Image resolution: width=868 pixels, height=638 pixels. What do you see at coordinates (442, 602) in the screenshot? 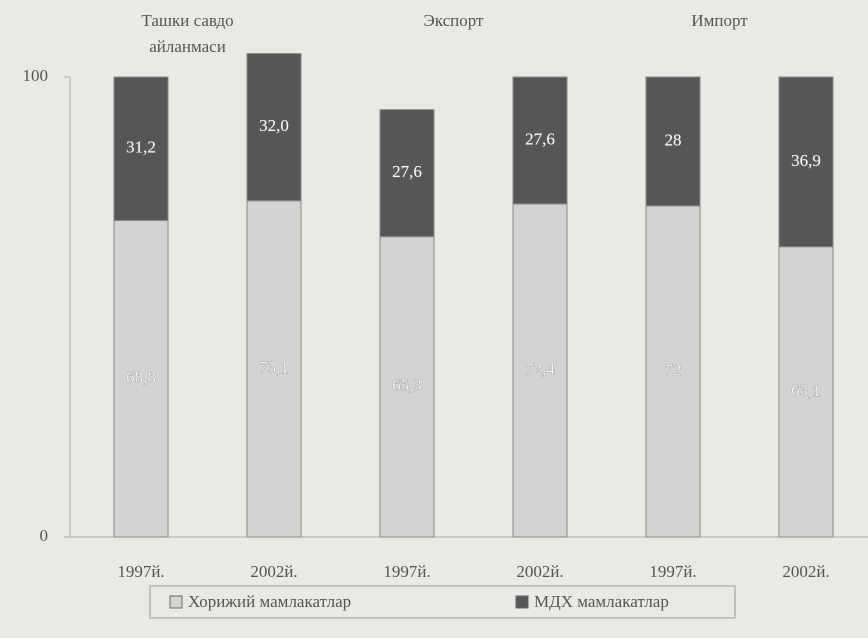
I see `legend-box` at bounding box center [442, 602].